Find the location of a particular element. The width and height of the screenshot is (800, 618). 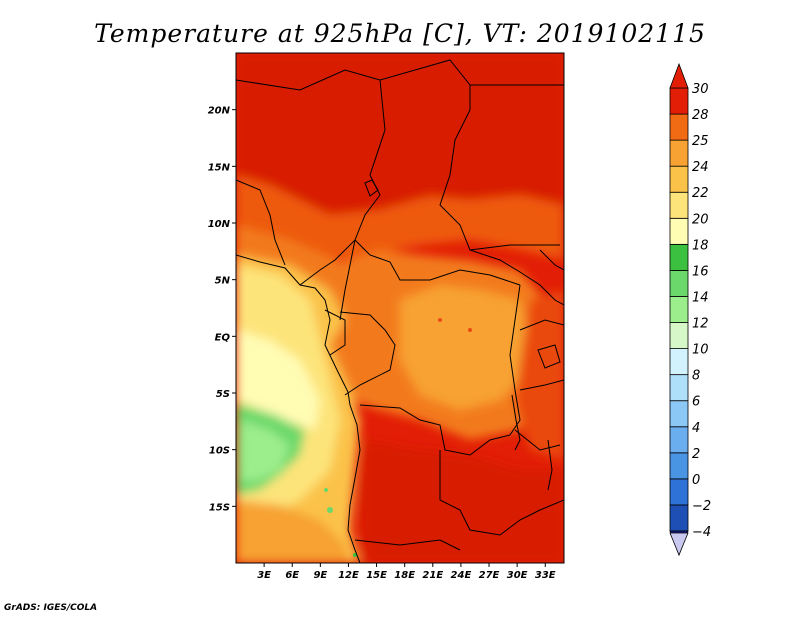

colorbar-label: 16 is located at coordinates (700, 271).